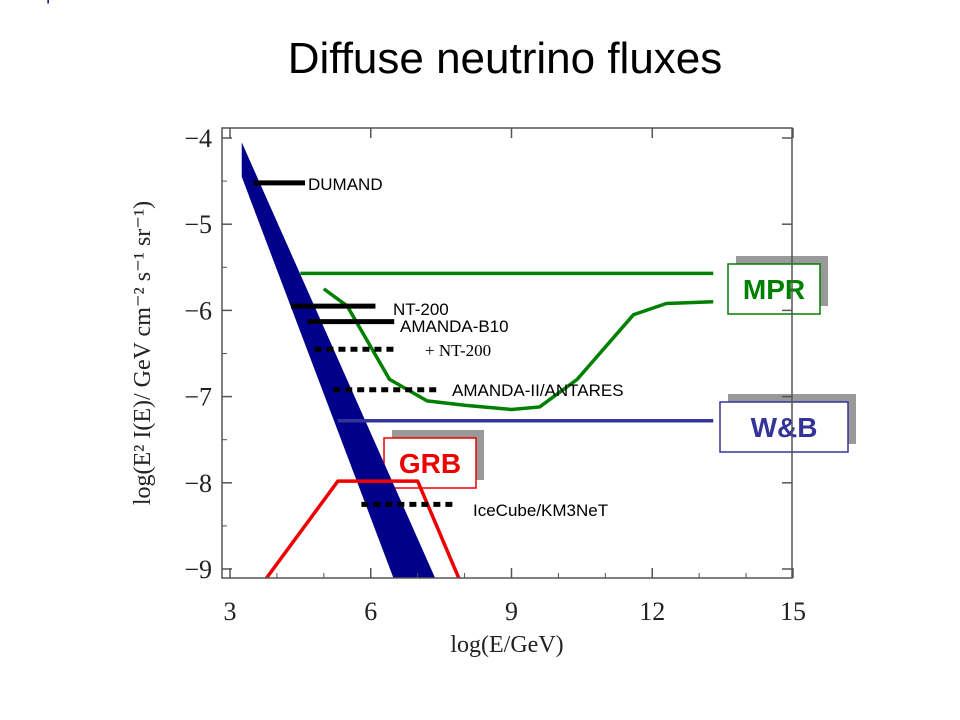  I want to click on x-tick-label: 12, so click(652, 611).